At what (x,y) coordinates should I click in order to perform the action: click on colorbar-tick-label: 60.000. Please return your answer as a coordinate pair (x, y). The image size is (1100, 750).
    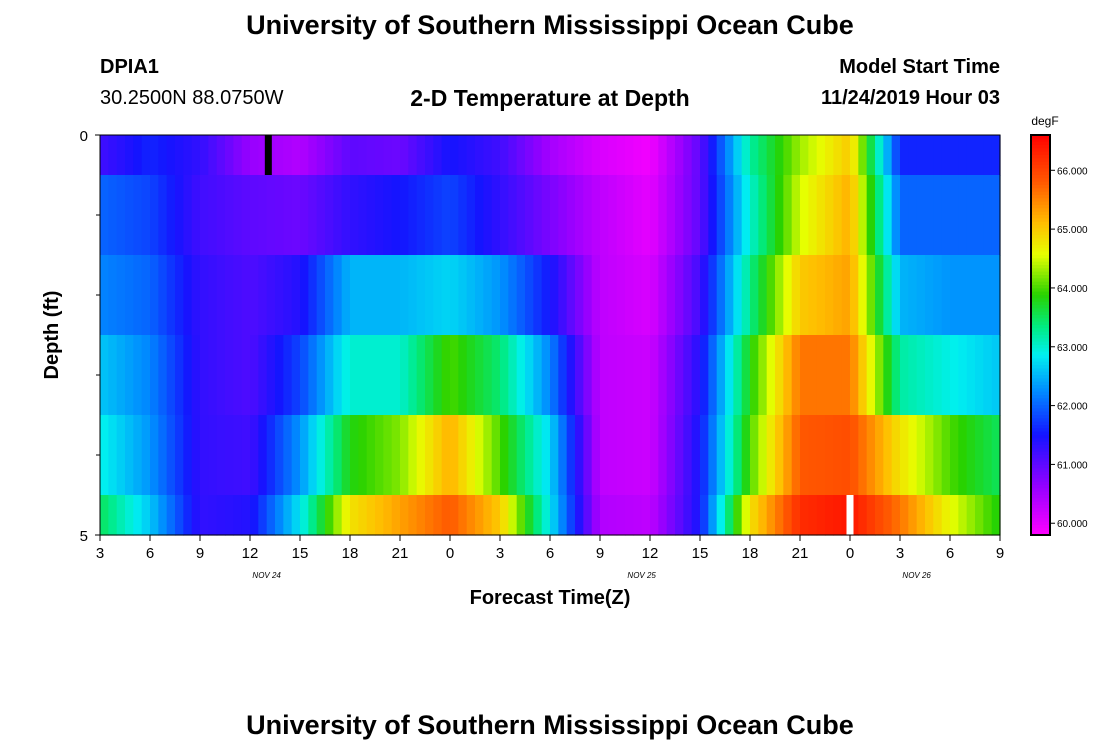
    Looking at the image, I should click on (1072, 524).